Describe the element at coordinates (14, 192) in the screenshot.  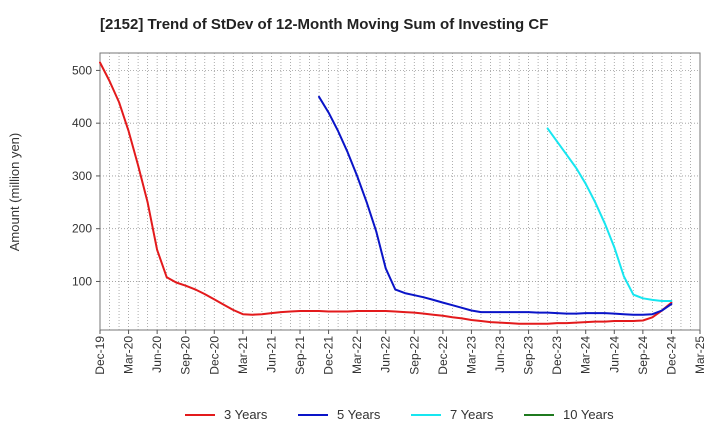
I see `y-axis-label: Amount (million yen)` at that location.